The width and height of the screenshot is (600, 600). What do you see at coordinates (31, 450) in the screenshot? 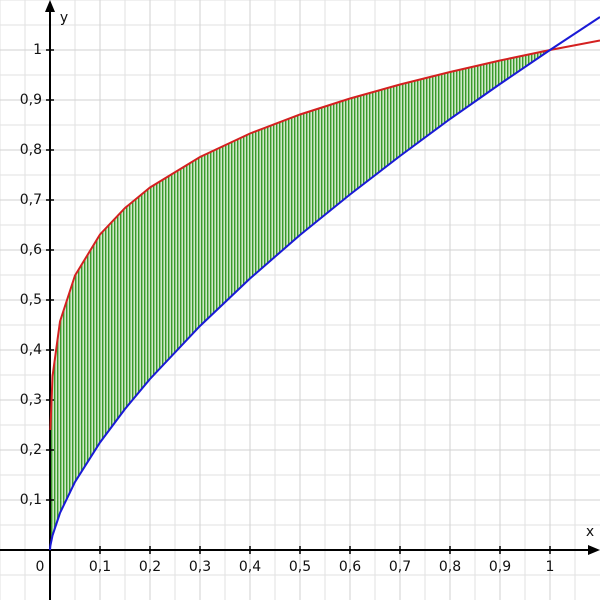
I see `y-tick-label: 0,2` at bounding box center [31, 450].